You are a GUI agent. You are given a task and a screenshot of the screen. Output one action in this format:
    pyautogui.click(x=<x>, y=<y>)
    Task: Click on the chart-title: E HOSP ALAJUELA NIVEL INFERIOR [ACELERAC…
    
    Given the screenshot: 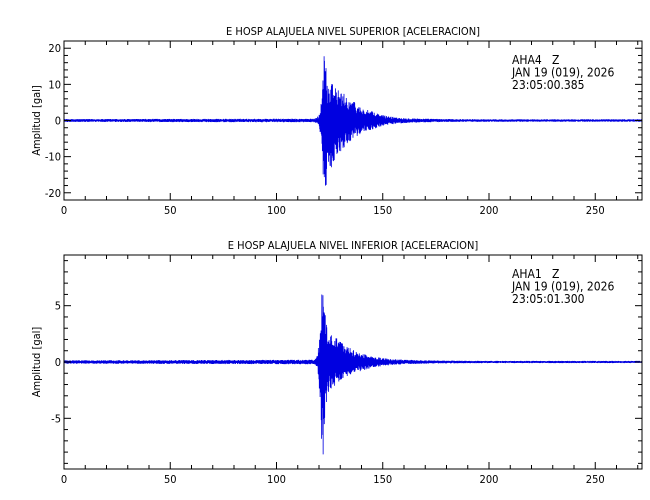 What is the action you would take?
    pyautogui.click(x=353, y=245)
    